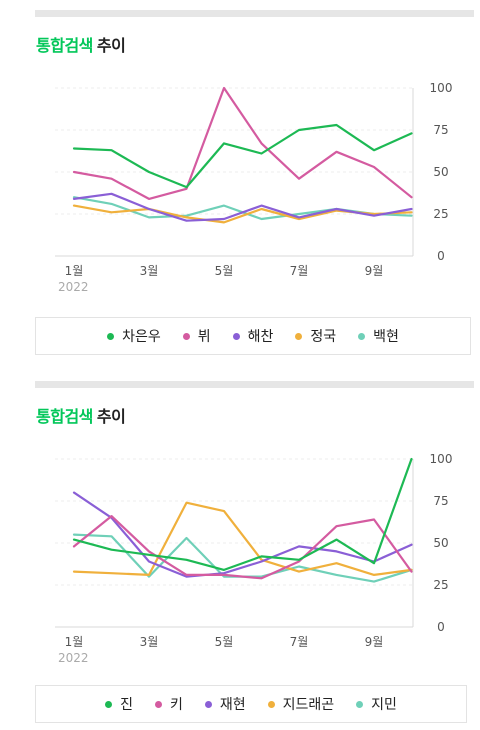  I want to click on legend-label: 지드래곤, so click(308, 705).